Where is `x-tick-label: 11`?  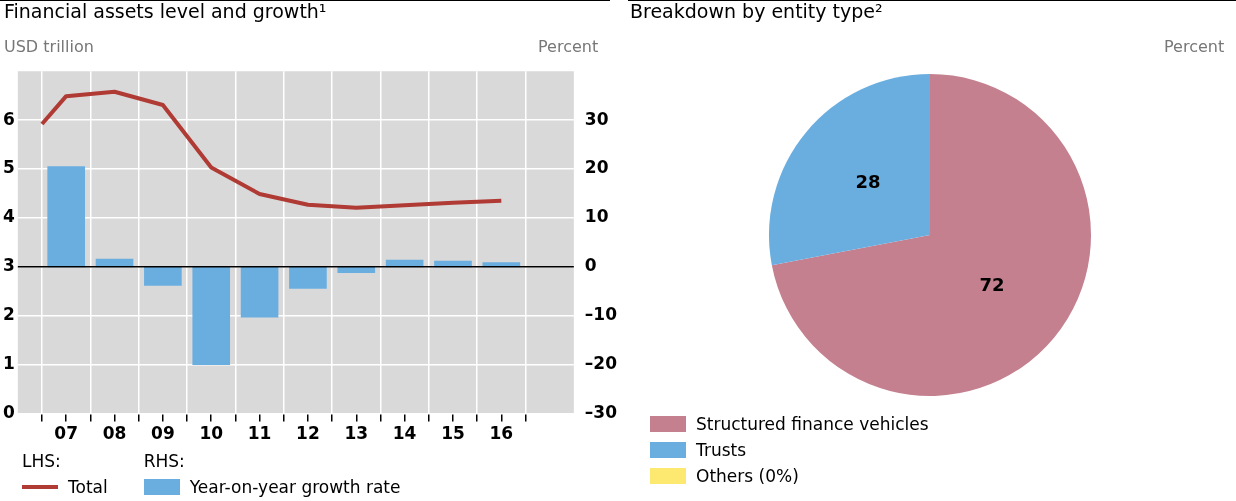 x-tick-label: 11 is located at coordinates (259, 433).